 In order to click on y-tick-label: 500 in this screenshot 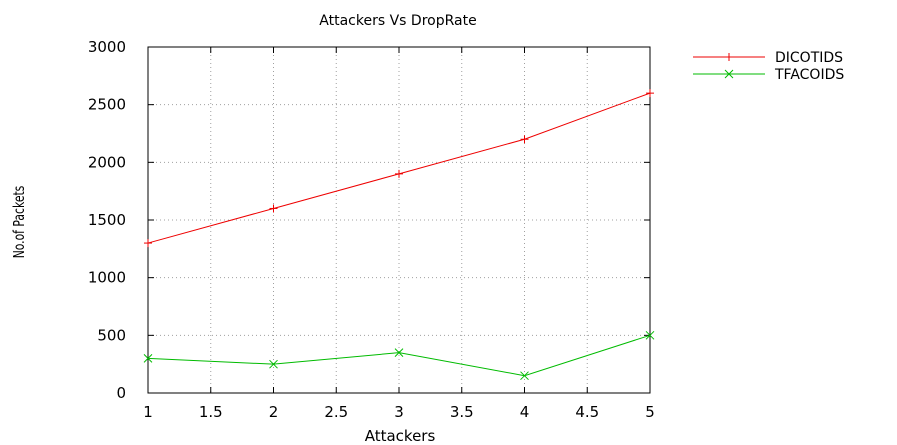, I will do `click(111, 335)`.